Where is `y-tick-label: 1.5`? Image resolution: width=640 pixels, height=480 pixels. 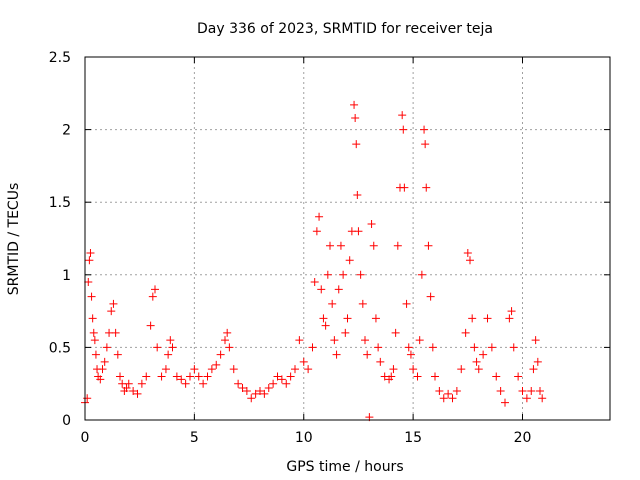
y-tick-label: 1.5 is located at coordinates (60, 203).